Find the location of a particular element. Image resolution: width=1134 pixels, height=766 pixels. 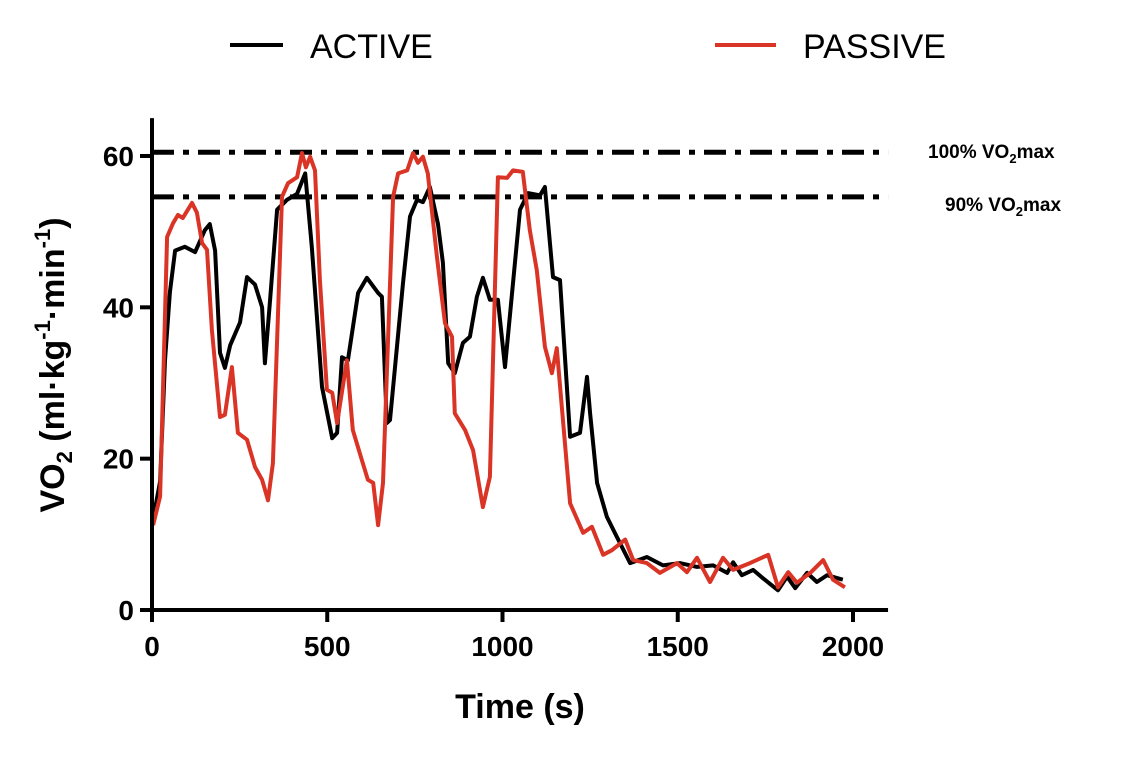

x-tick-label: 0 is located at coordinates (152, 646).